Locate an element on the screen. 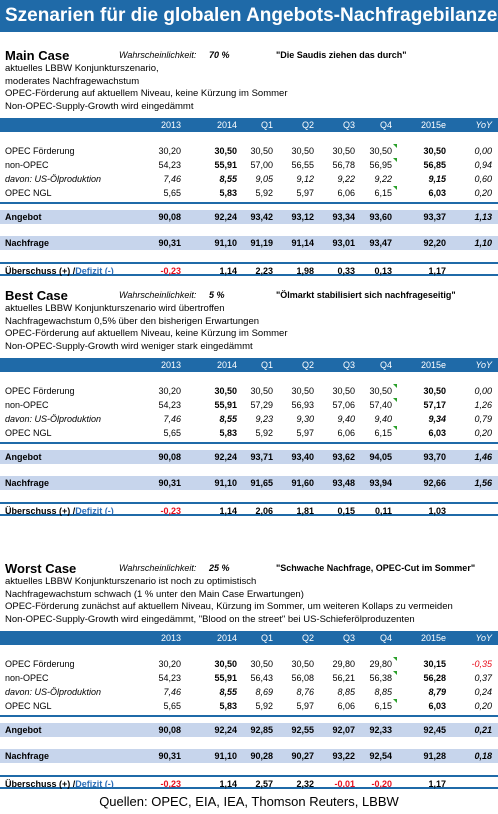 The image size is (498, 814). value-cell: 91,10 is located at coordinates (225, 483).